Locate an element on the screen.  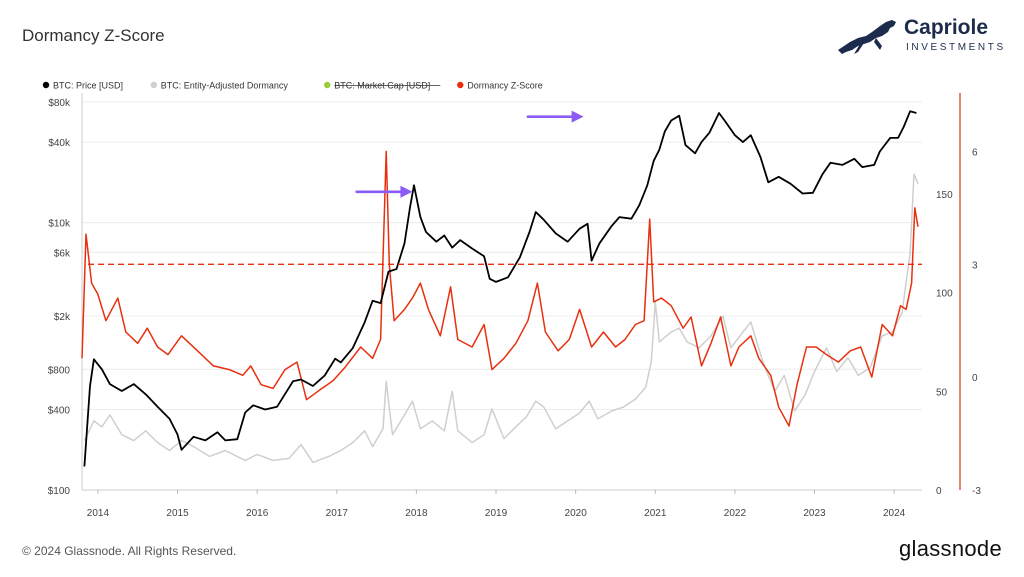
x-tick-label-0: 2014 is located at coordinates (98, 513).